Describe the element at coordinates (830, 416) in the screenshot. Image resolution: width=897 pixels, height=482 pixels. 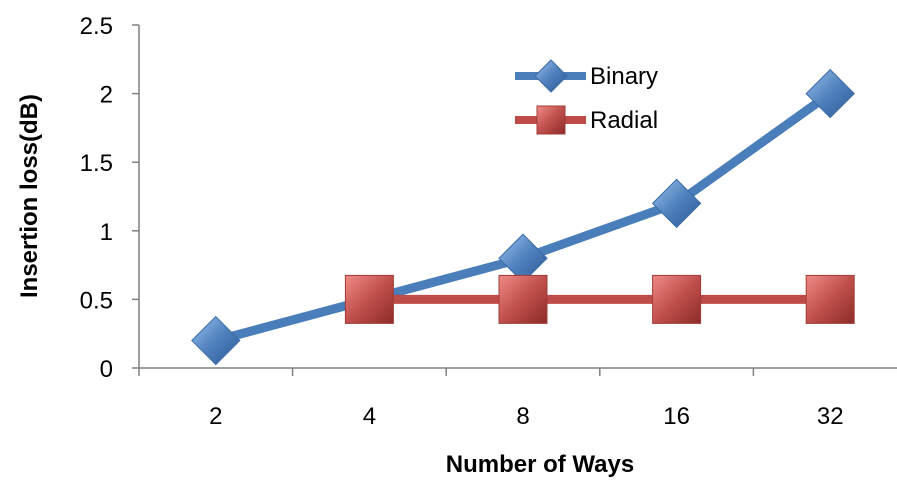
I see `x-tick-label: 32` at that location.